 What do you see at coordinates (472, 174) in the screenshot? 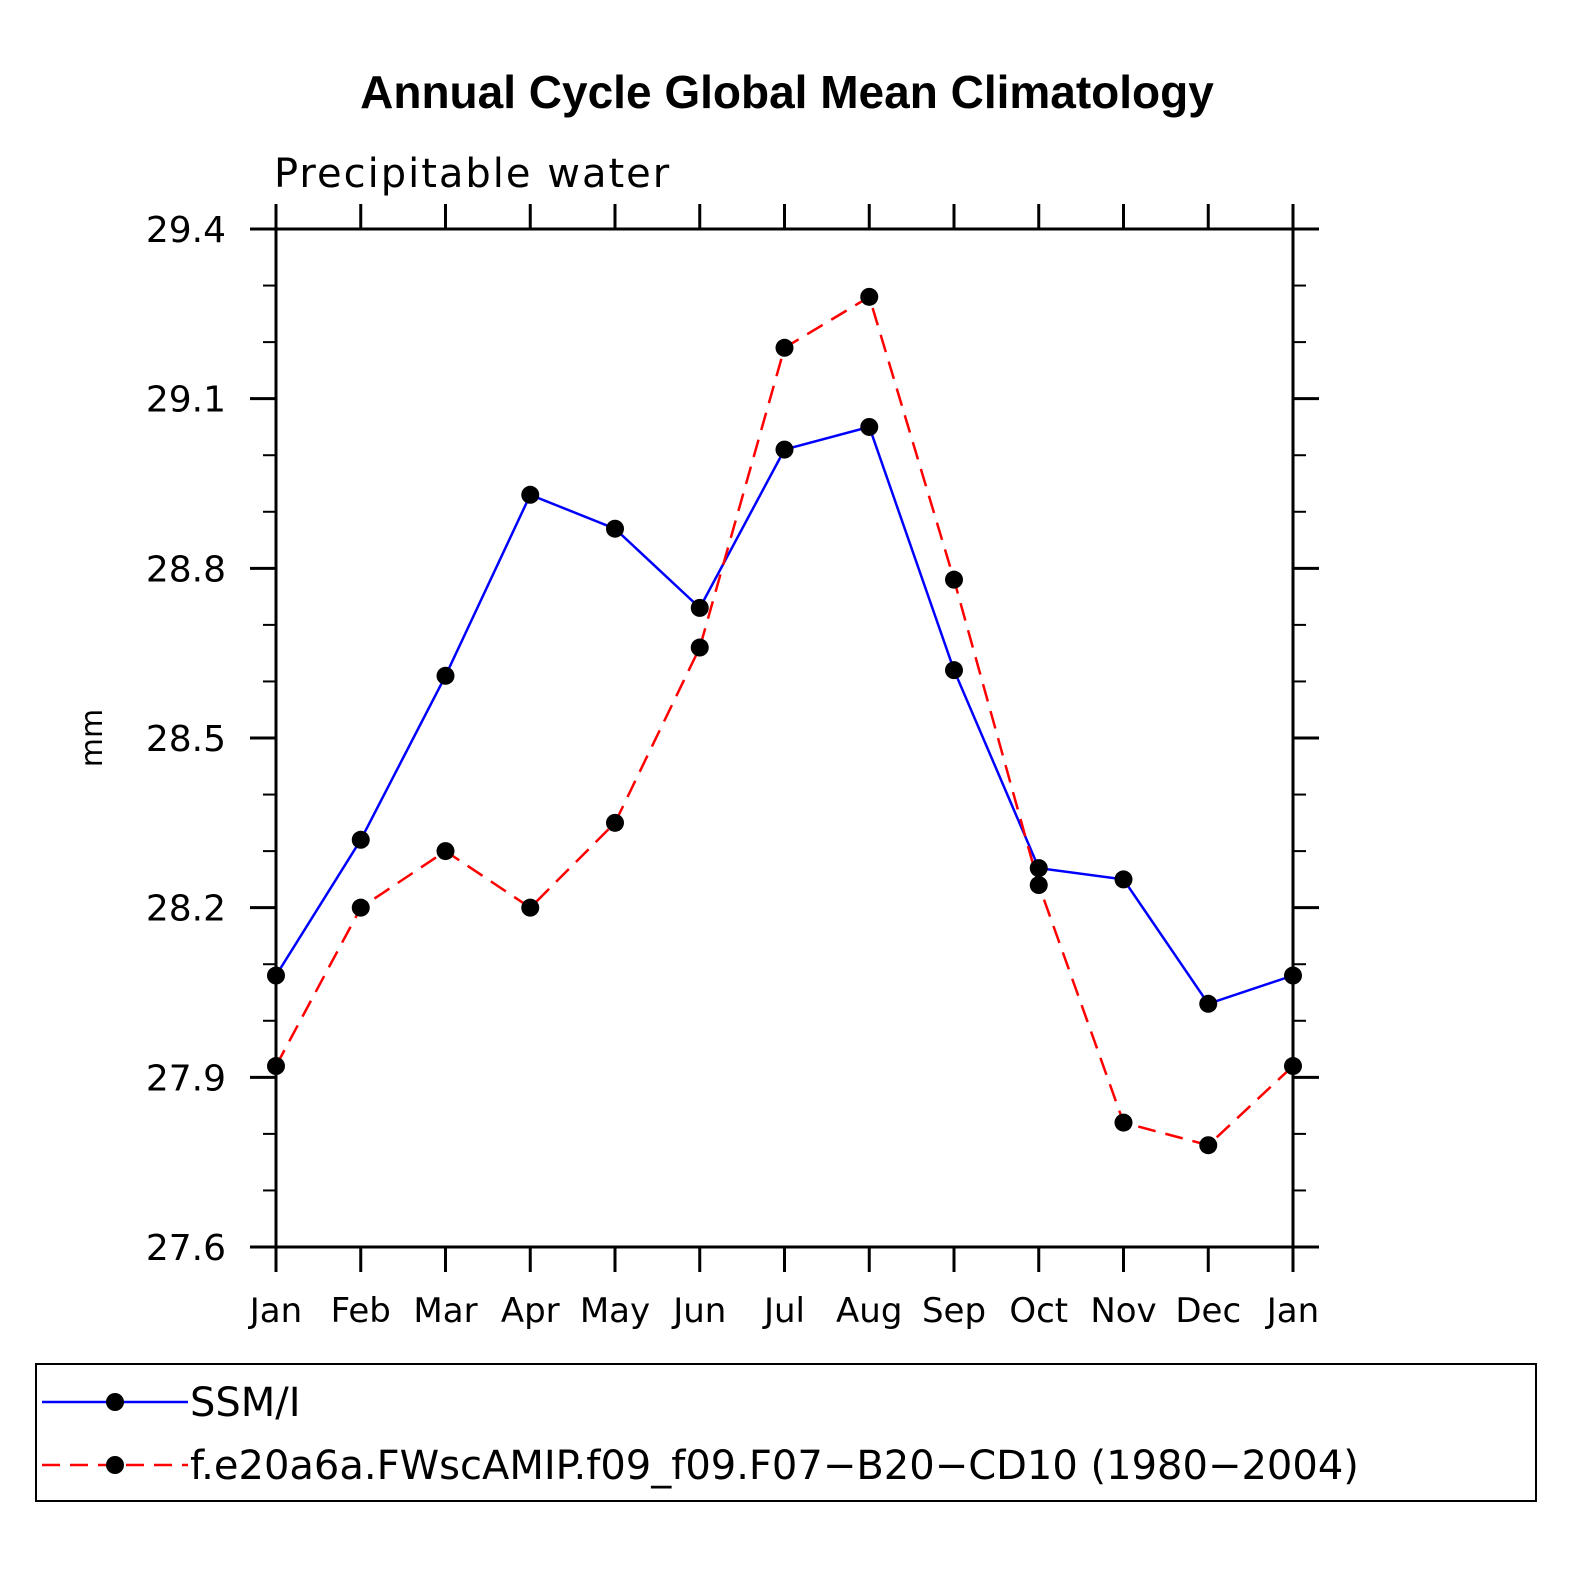
I see `chart-subtitle: Precipitable water` at bounding box center [472, 174].